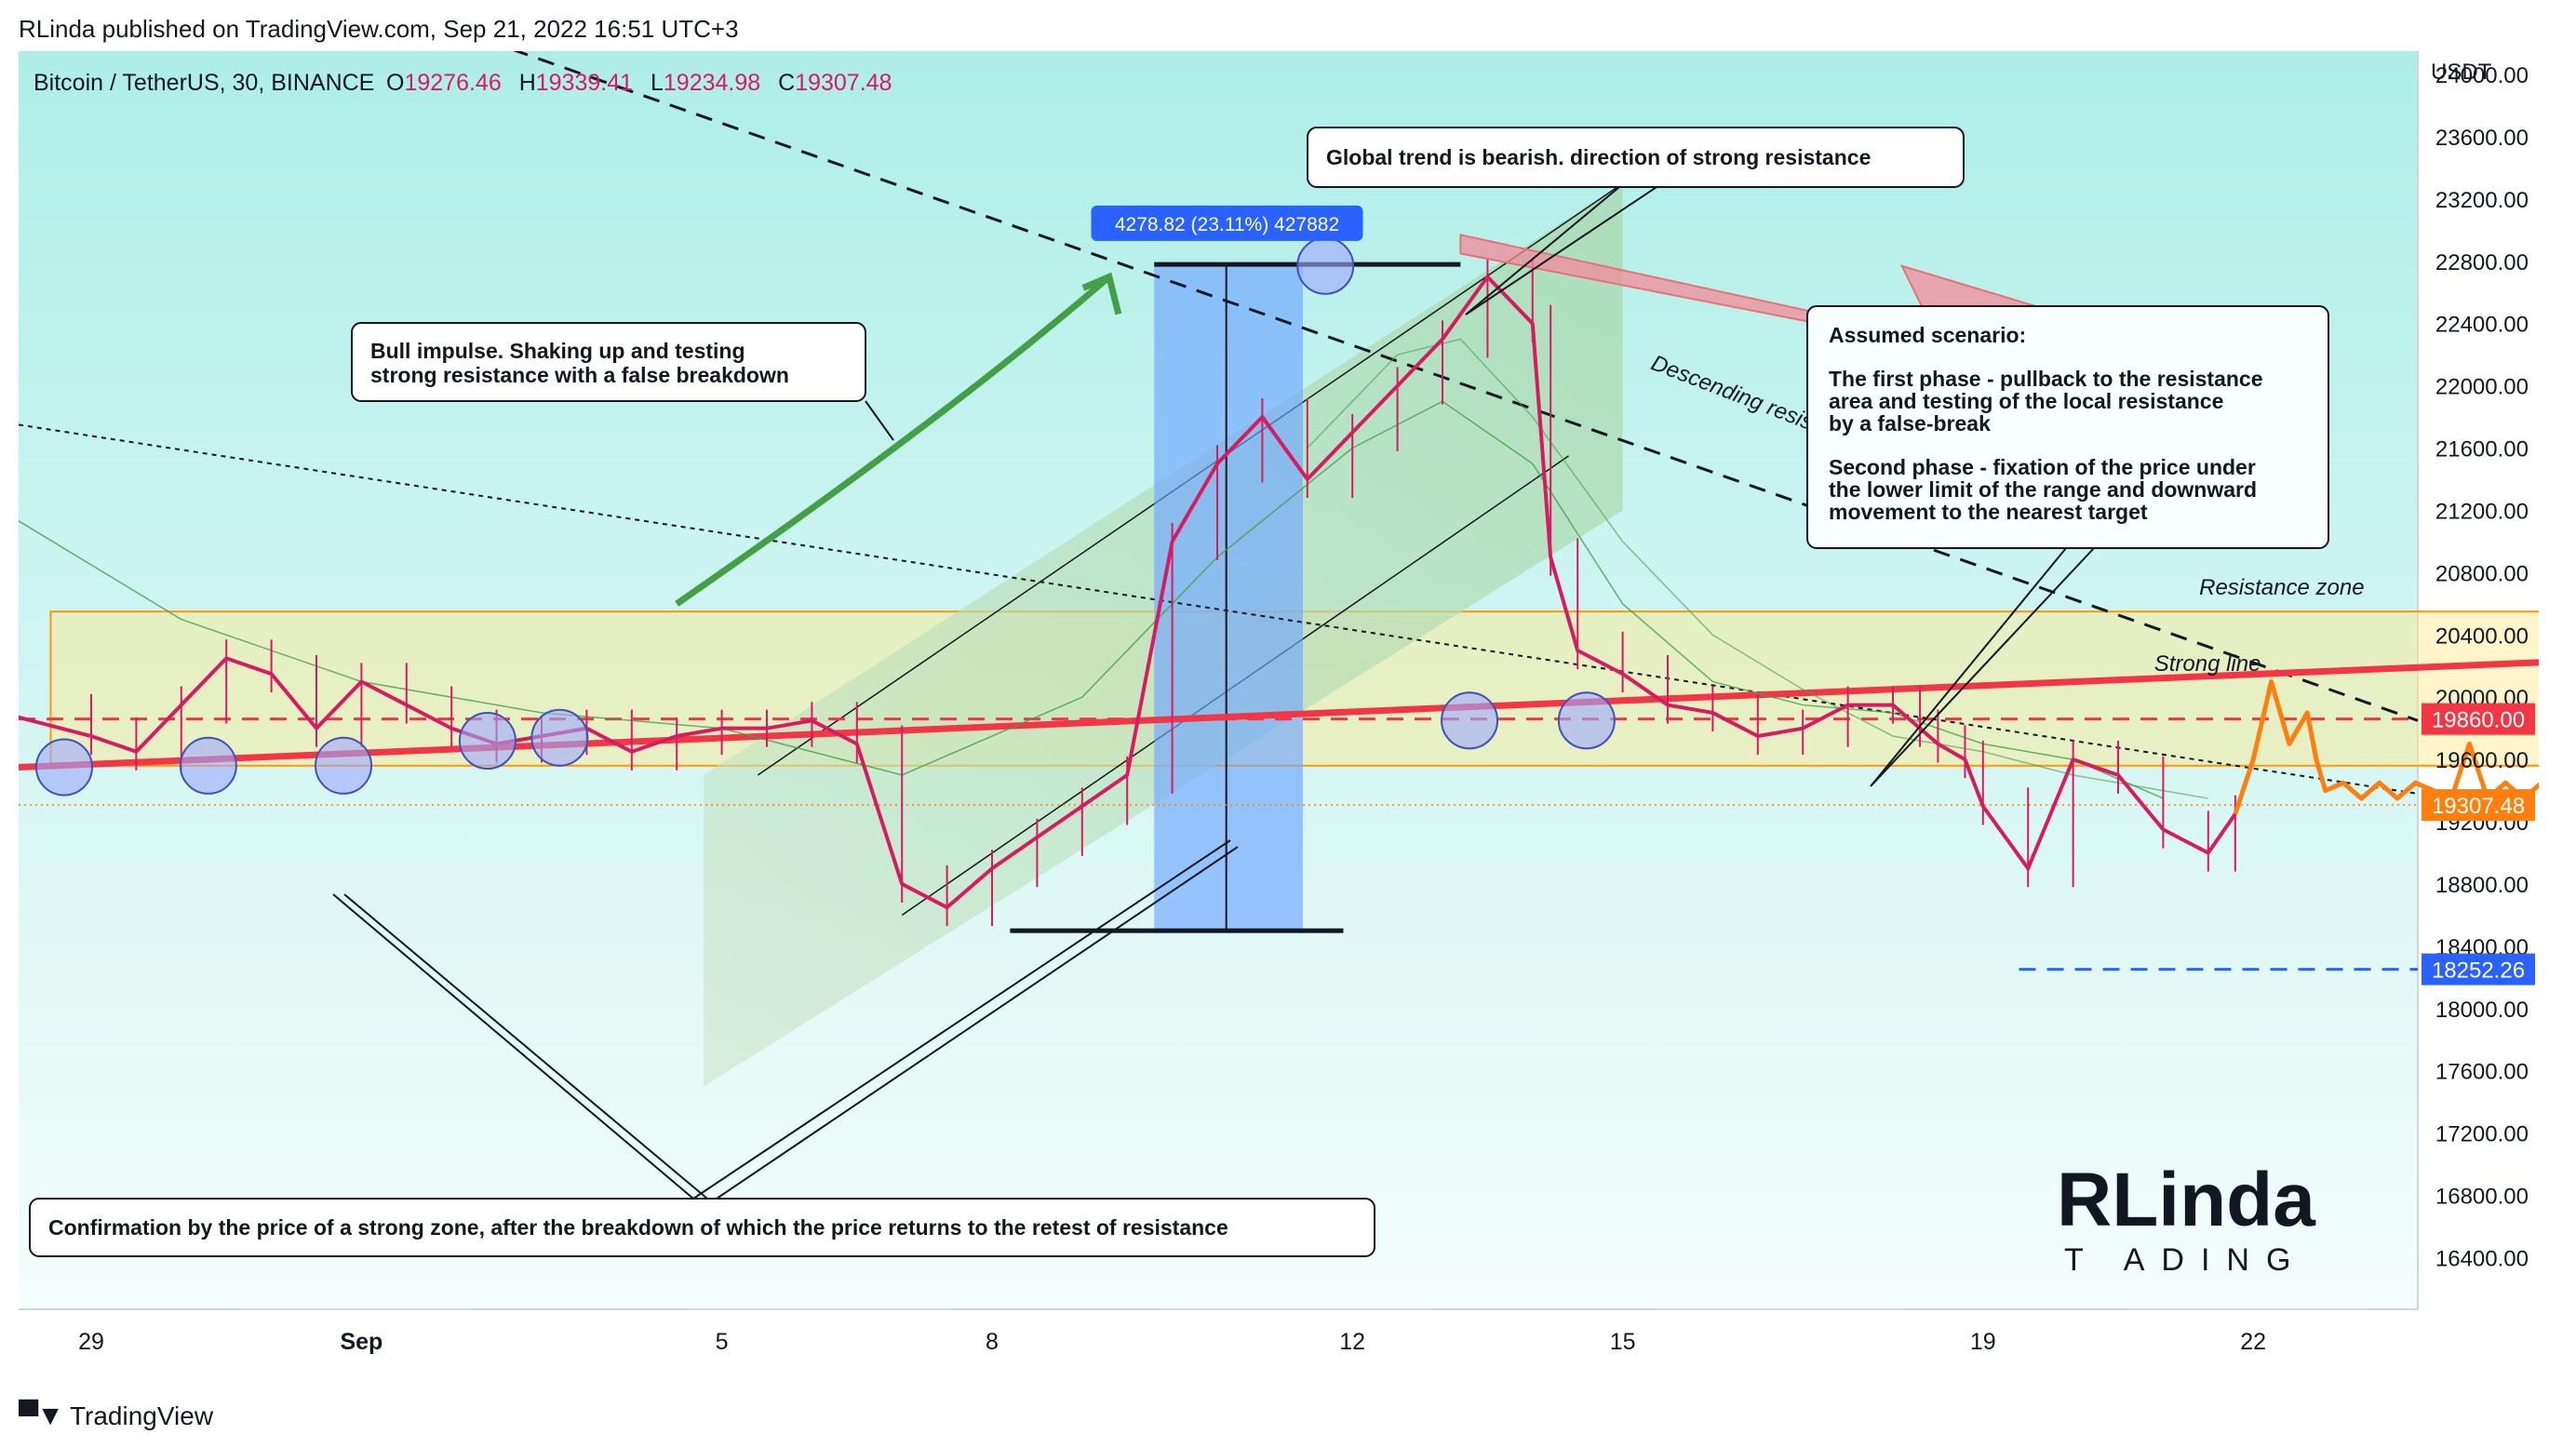 The width and height of the screenshot is (2576, 1448). Describe the element at coordinates (843, 83) in the screenshot. I see `ohlc-close: 19307.48` at that location.